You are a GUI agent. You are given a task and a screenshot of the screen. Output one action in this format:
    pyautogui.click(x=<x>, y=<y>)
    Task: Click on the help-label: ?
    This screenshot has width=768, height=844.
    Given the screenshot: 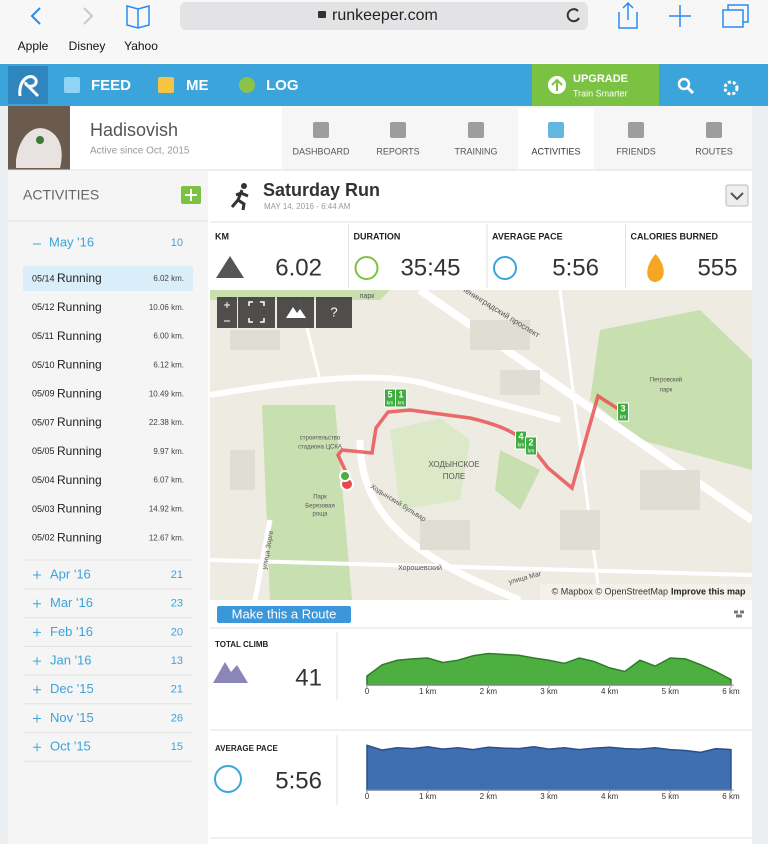 What is the action you would take?
    pyautogui.click(x=333, y=311)
    